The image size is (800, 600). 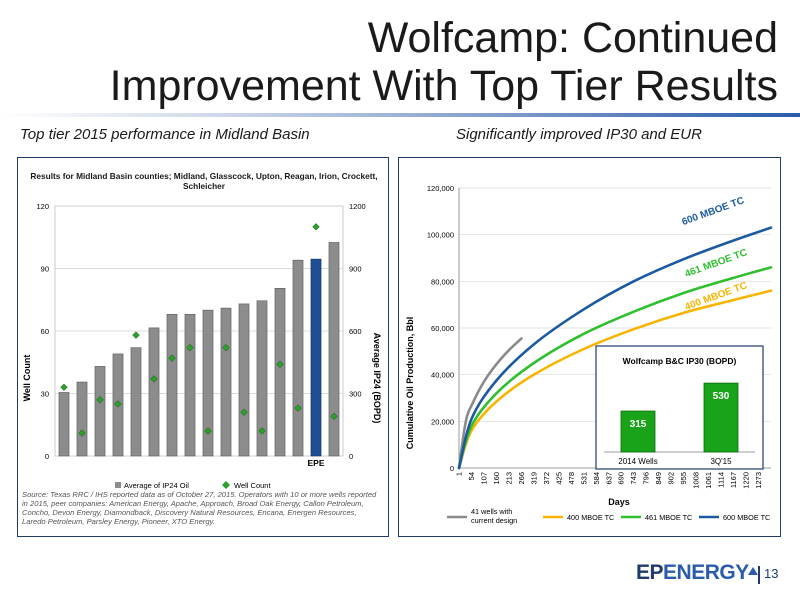 I want to click on title-line-1: Wolfcamp: Continued, so click(x=572, y=38).